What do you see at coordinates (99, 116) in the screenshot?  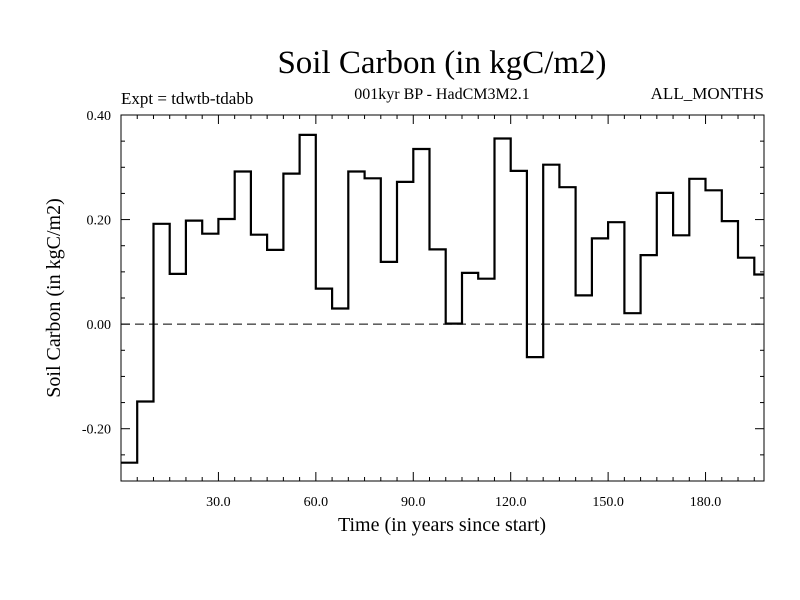 I see `y-tick-label: 0.40` at bounding box center [99, 116].